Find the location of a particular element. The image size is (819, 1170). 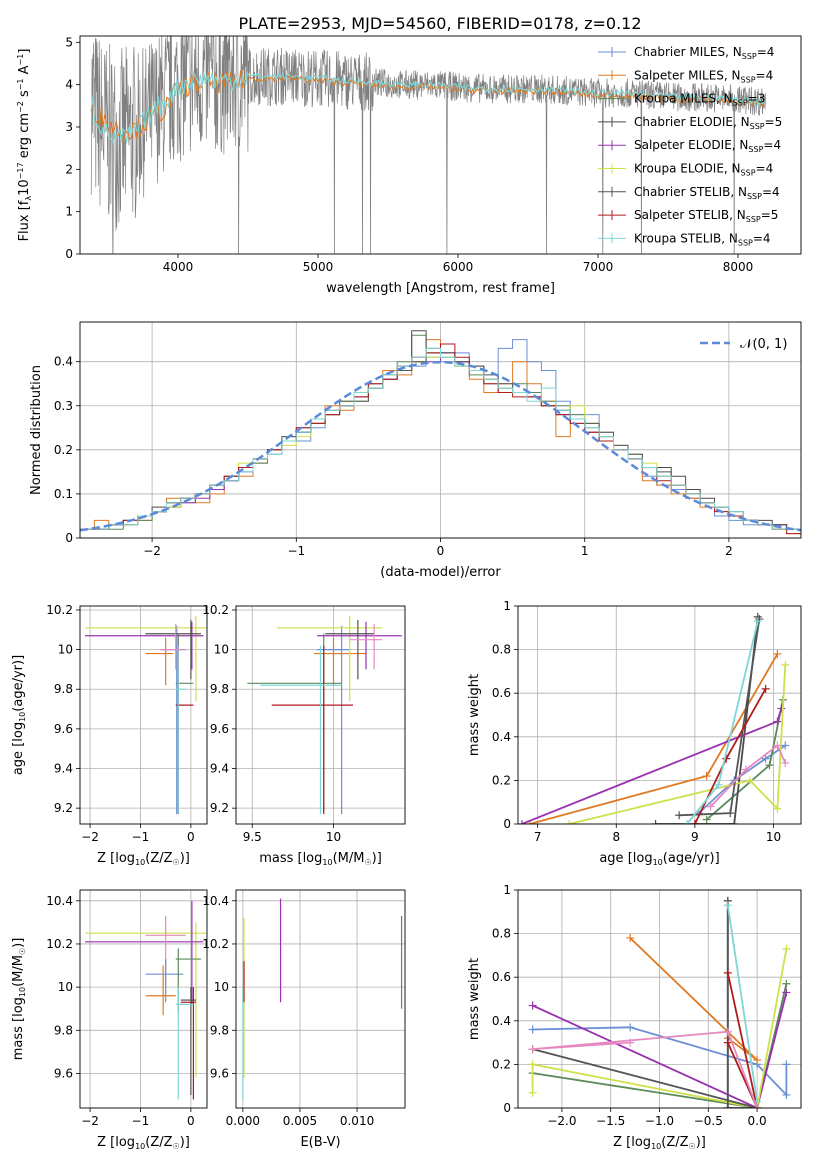

ticks-weight_vs_Z: −2.0 −1.5 −1.0 −0.5 0.0 0 0.2 0.4 0.6 0.8 1 is located at coordinates (629, 1005).